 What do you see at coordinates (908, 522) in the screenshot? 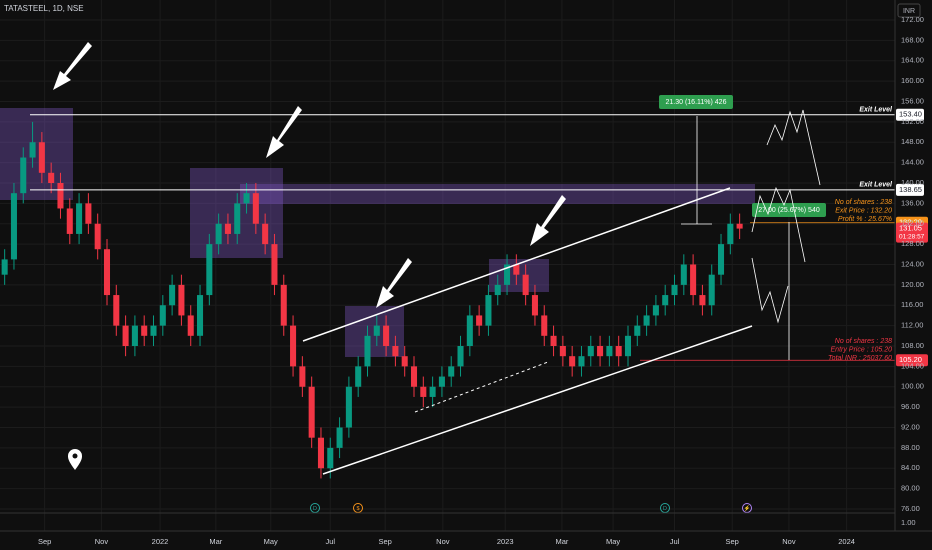
I see `y-tick-label: 1.00` at bounding box center [908, 522].